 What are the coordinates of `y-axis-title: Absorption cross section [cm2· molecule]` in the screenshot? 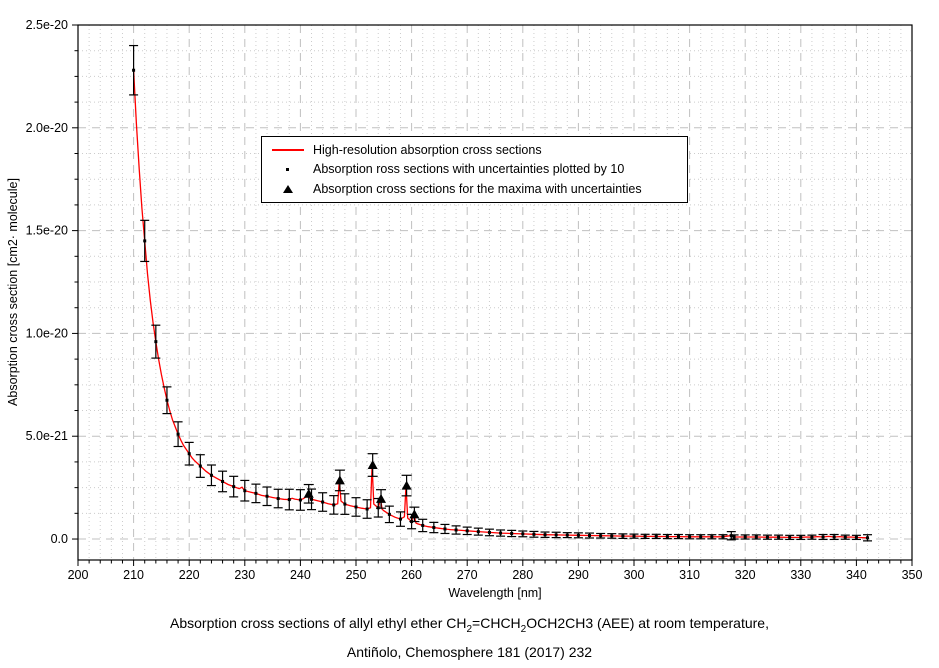 It's located at (13, 292).